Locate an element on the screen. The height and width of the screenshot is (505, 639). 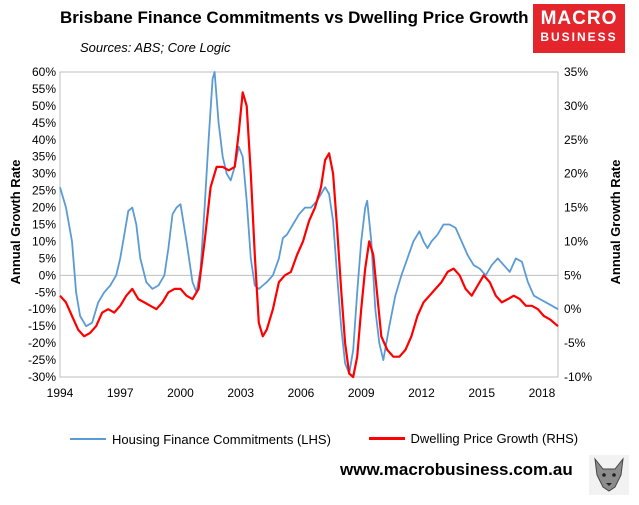
y-left-tick-label: -5% is located at coordinates (46, 292).